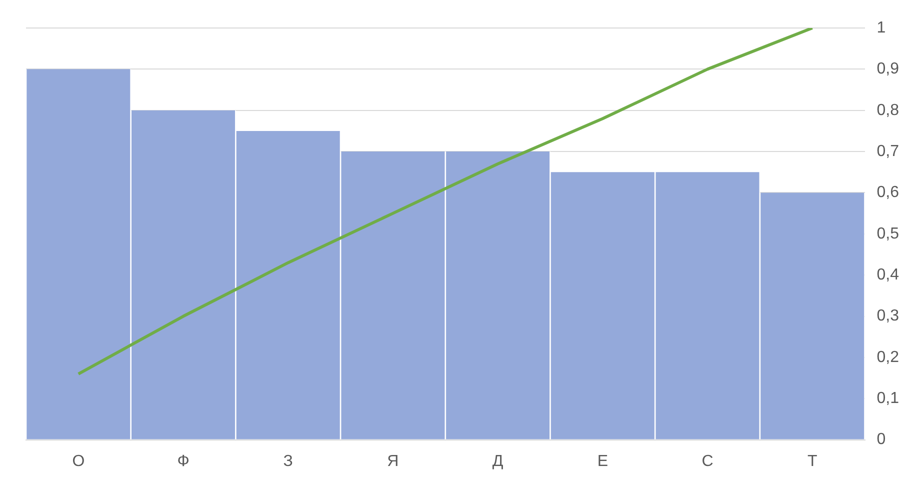 This screenshot has height=497, width=917. I want to click on y-tick-label: 0,9, so click(888, 69).